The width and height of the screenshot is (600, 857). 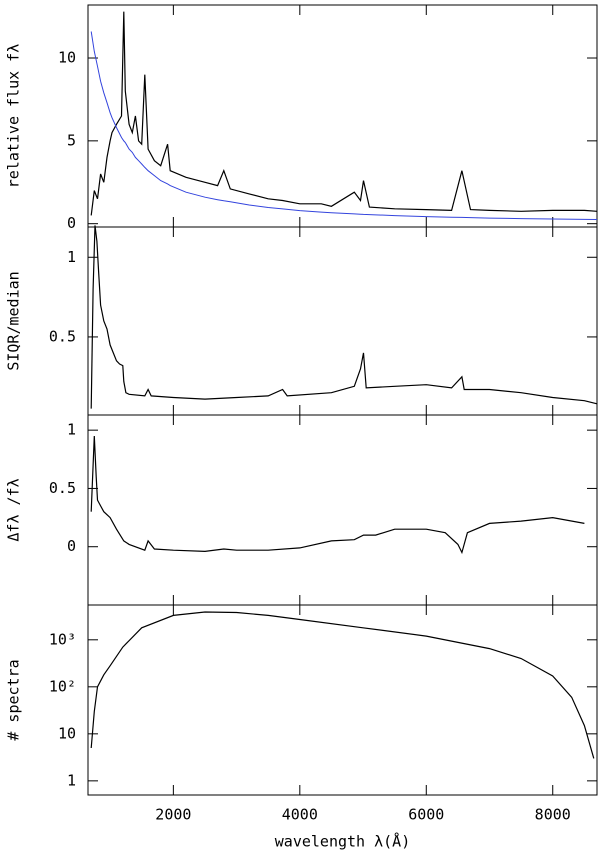 I want to click on y-axis-label: Δfλ /fλ, so click(x=14, y=509).